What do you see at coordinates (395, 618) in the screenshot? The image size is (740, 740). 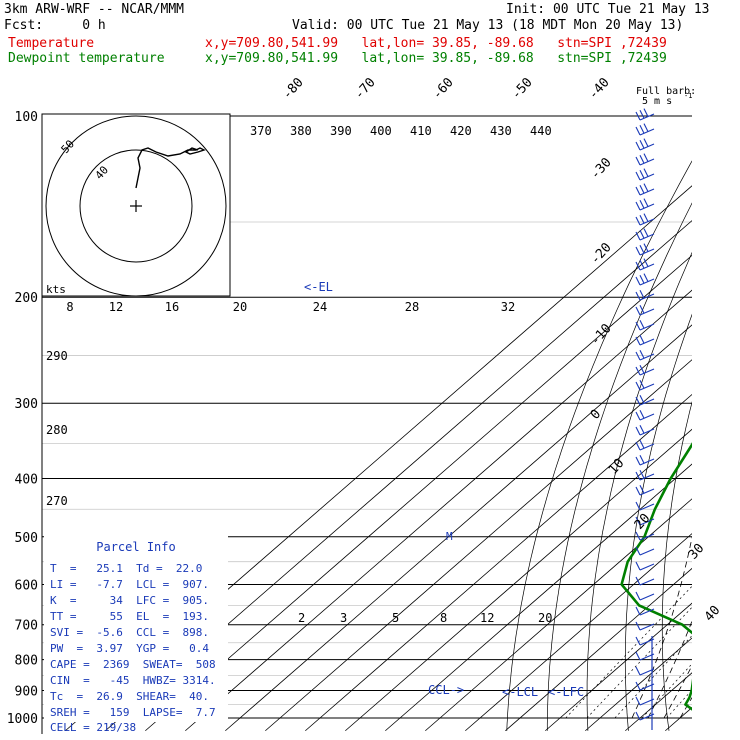 I see `mixing-ratio-label: 5` at bounding box center [395, 618].